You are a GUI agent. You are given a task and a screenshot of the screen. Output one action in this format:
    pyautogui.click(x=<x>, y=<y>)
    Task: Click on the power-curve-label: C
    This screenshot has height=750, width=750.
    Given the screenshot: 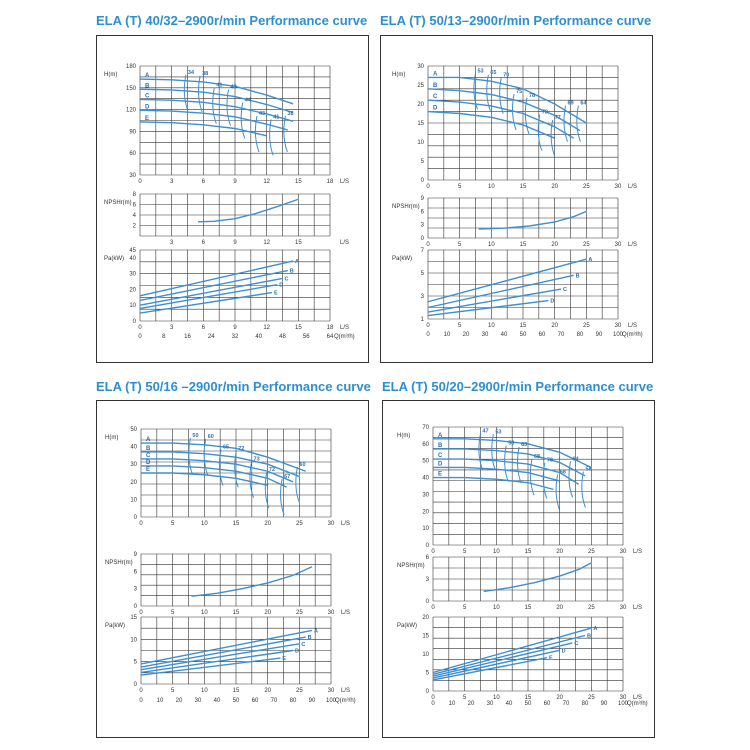 What is the action you would take?
    pyautogui.click(x=287, y=279)
    